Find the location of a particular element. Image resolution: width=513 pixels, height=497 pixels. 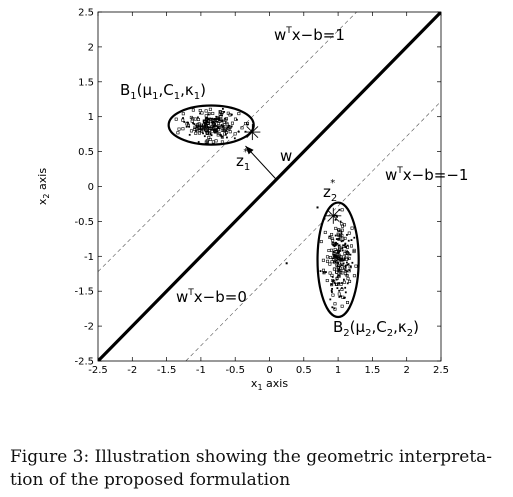

caption-line-2: tion of the proposed formulation is located at coordinates (150, 480).